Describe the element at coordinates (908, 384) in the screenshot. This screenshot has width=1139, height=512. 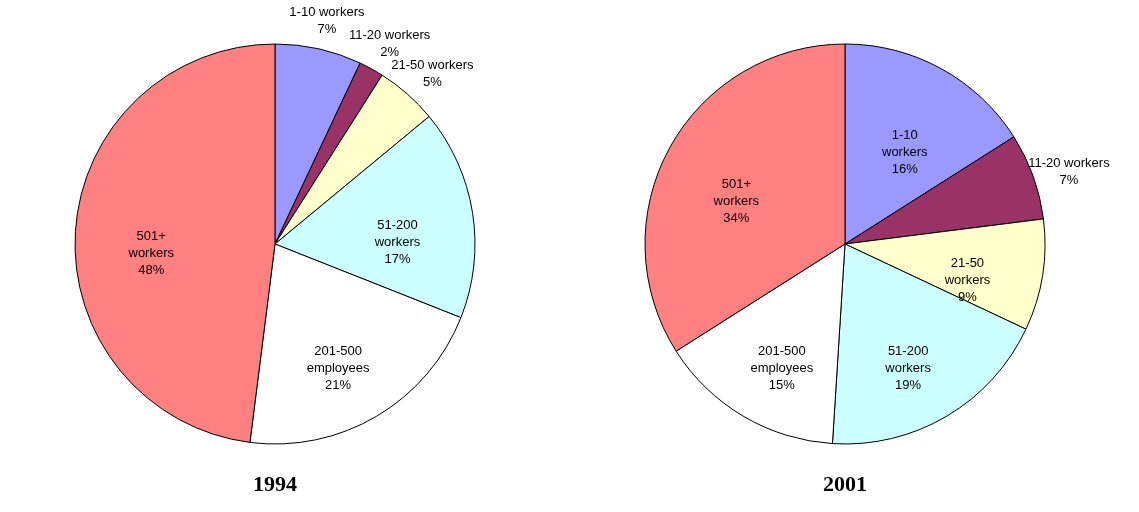
I see `data-label: 19%` at that location.